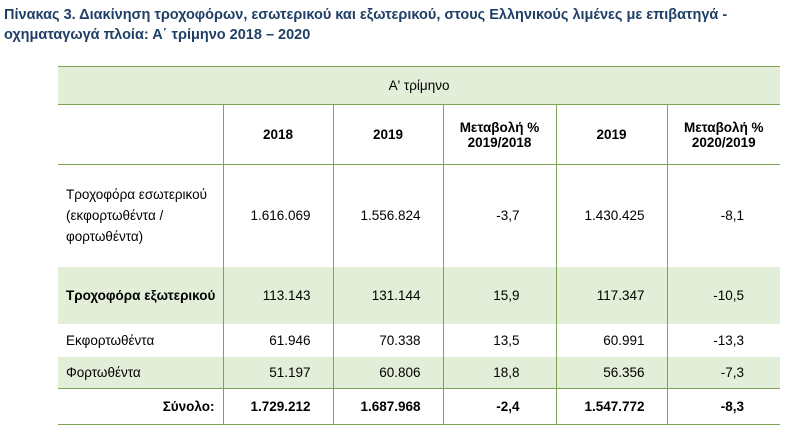 The image size is (810, 441). Describe the element at coordinates (723, 134) in the screenshot. I see `column-header-change-2020-2019: Μεταβολή % 2020/2019` at that location.